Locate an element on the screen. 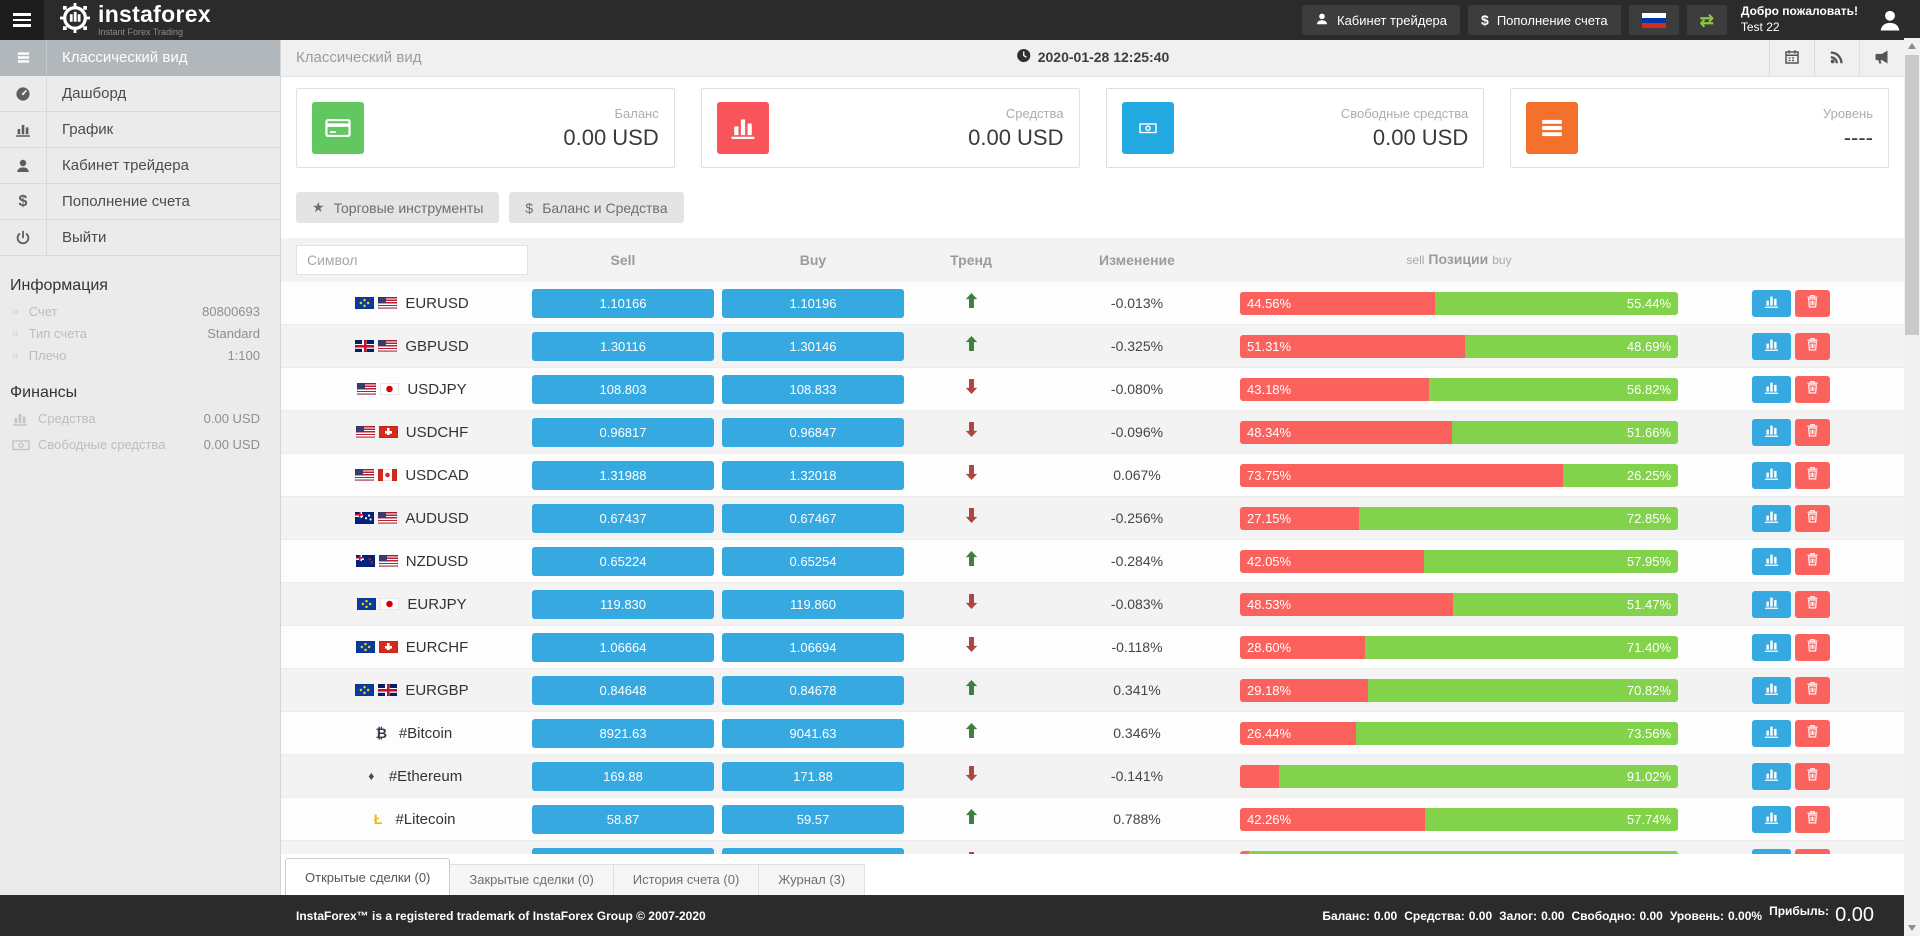 The image size is (1920, 936). buy-price-button: 108.833 is located at coordinates (813, 389).